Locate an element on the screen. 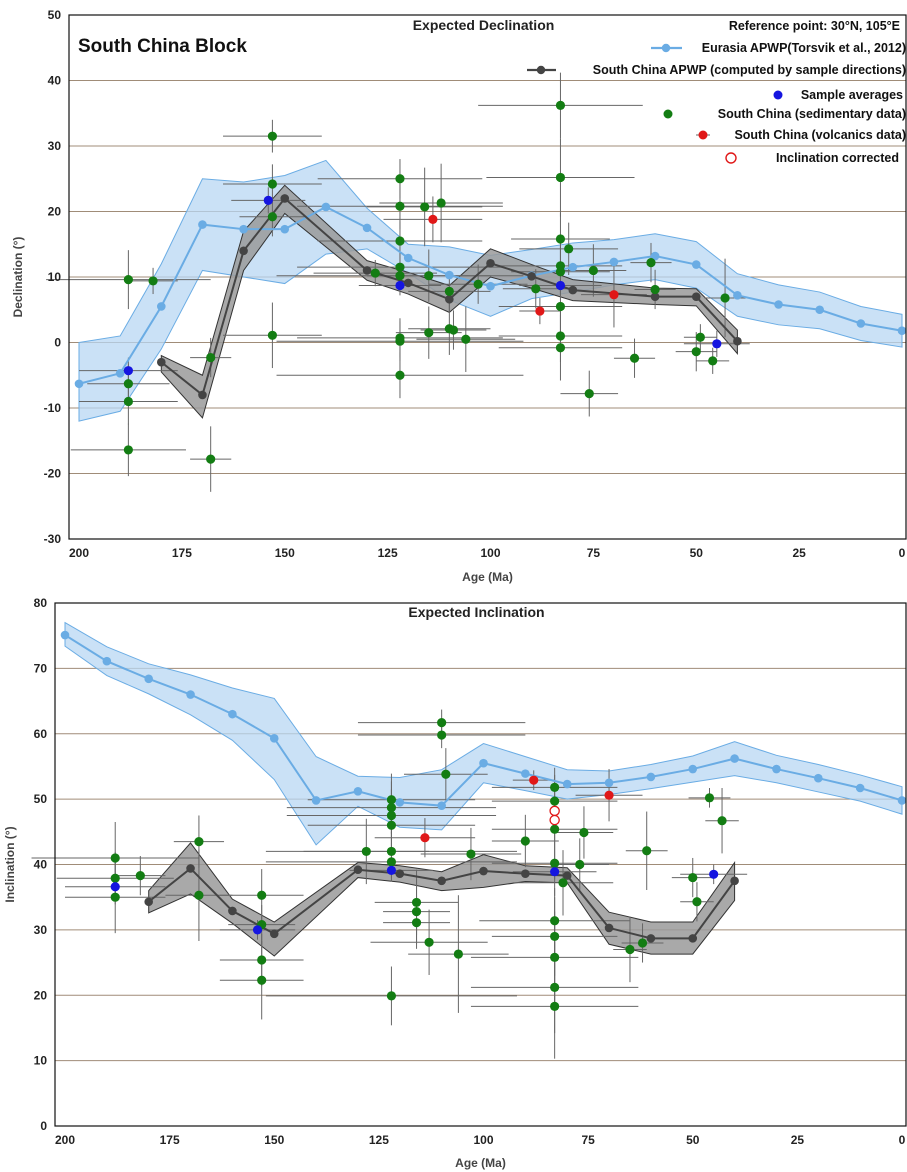  legend-eurasia-marker is located at coordinates (666, 48).